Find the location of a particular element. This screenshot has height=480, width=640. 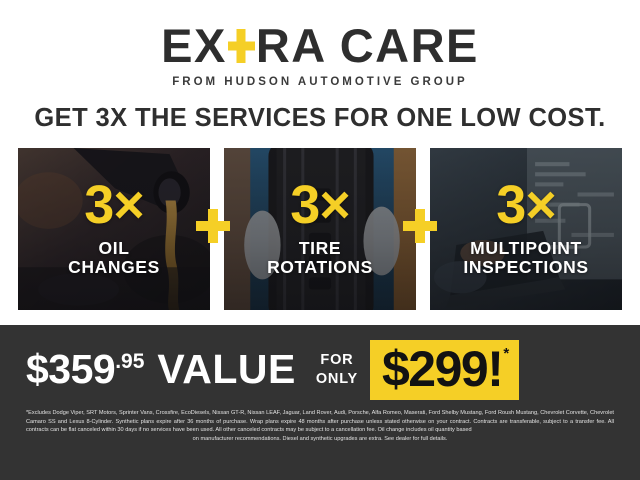

service-label-line2: INSPECTIONS is located at coordinates (526, 267).